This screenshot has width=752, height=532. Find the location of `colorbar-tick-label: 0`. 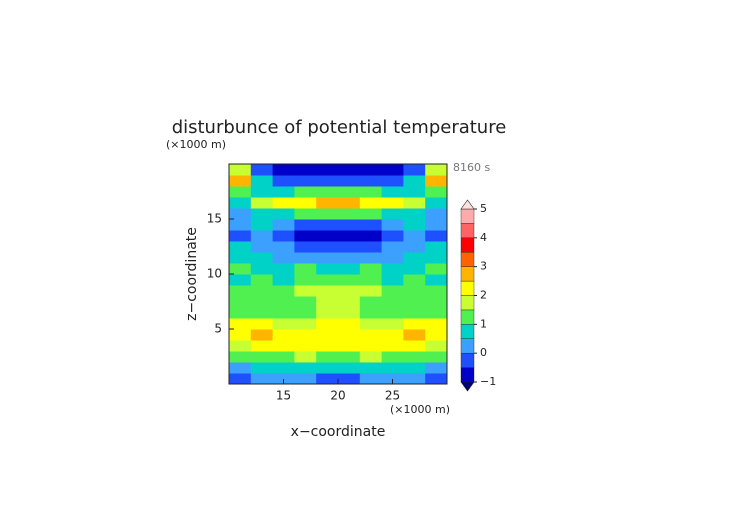

colorbar-tick-label: 0 is located at coordinates (483, 352).